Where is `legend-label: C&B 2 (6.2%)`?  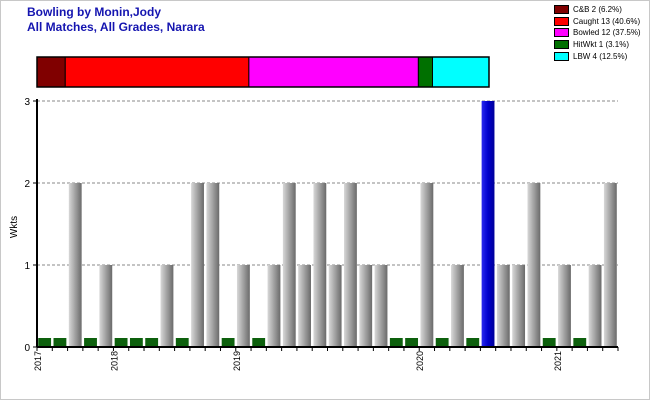 legend-label: C&B 2 (6.2%) is located at coordinates (597, 10).